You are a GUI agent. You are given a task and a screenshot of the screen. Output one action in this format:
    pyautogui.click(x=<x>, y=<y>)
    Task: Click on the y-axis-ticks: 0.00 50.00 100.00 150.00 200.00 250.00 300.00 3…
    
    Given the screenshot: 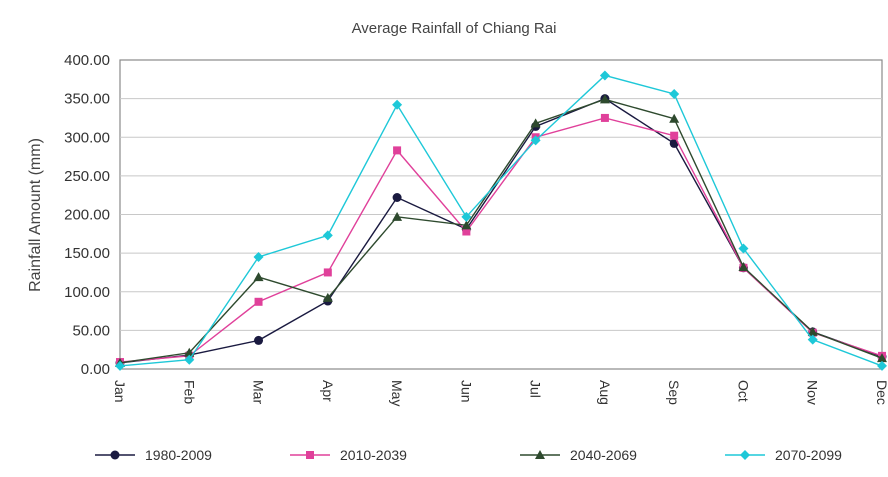 What is the action you would take?
    pyautogui.click(x=87, y=215)
    